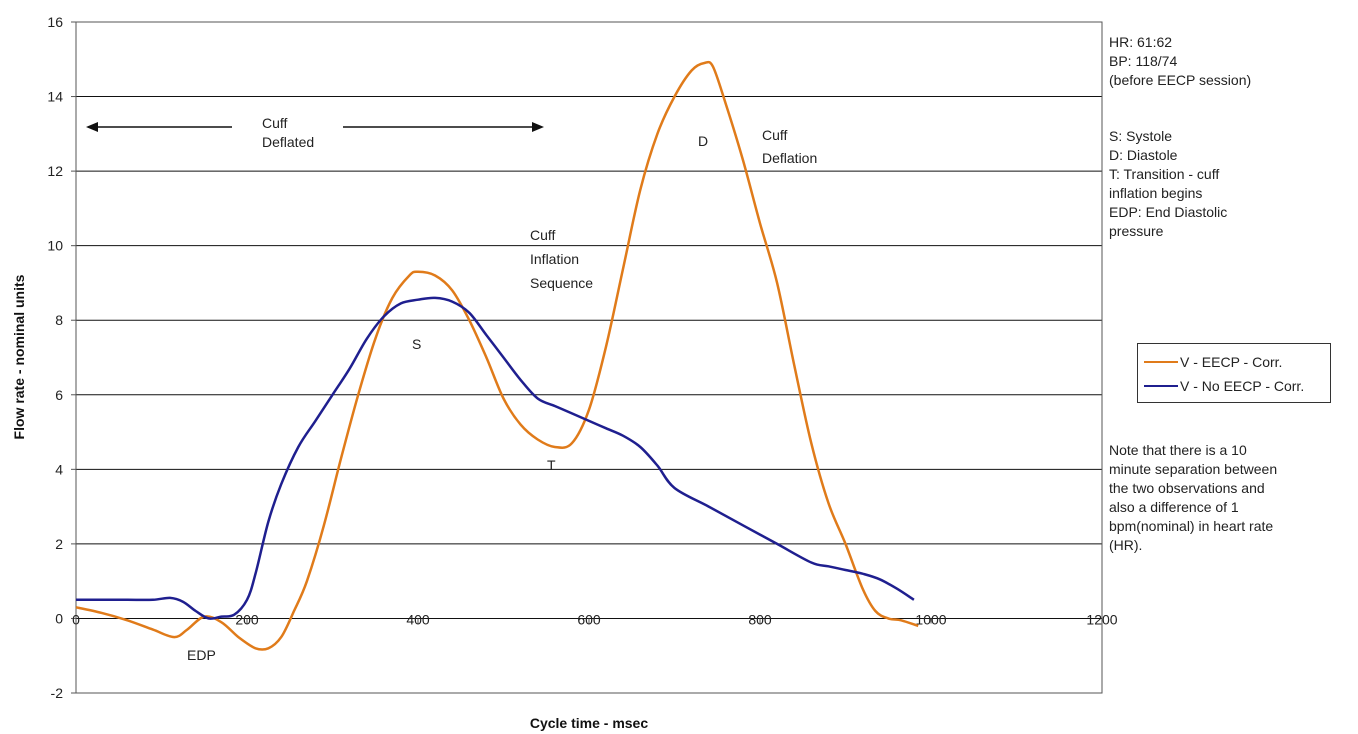 The image size is (1358, 734). Describe the element at coordinates (76, 619) in the screenshot. I see `x-tick-label-0: 0` at that location.